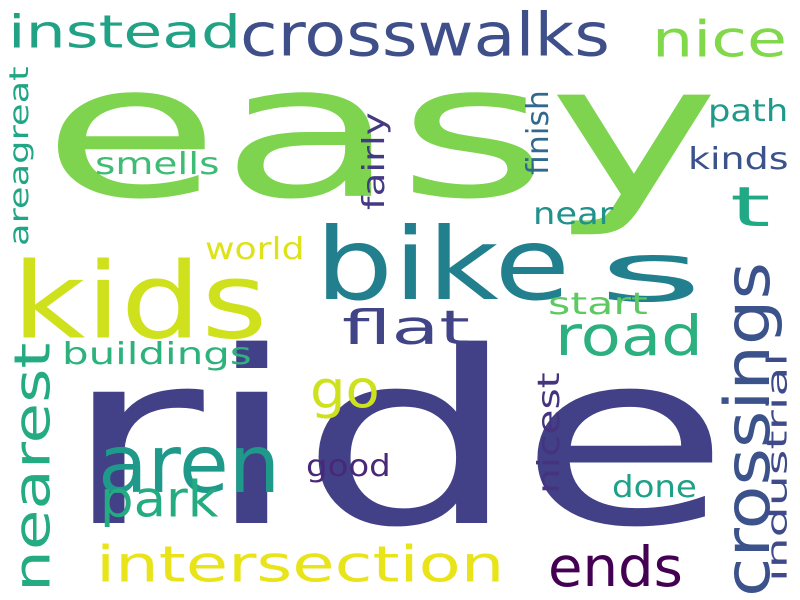 This screenshot has height=600, width=800. What do you see at coordinates (598, 304) in the screenshot?
I see `word-start: start` at bounding box center [598, 304].